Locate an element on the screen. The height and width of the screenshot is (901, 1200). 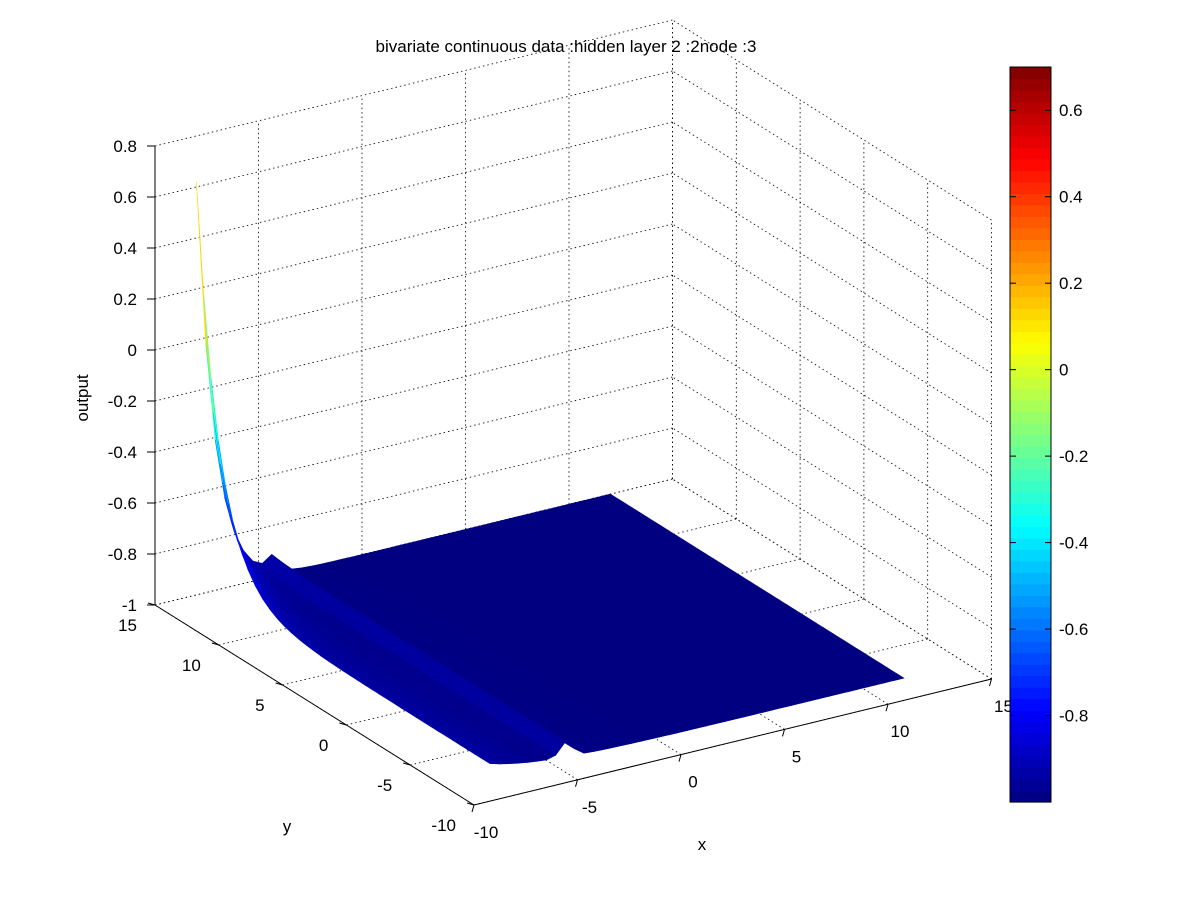
colorbar-tick-label: -0.6 is located at coordinates (1073, 629).